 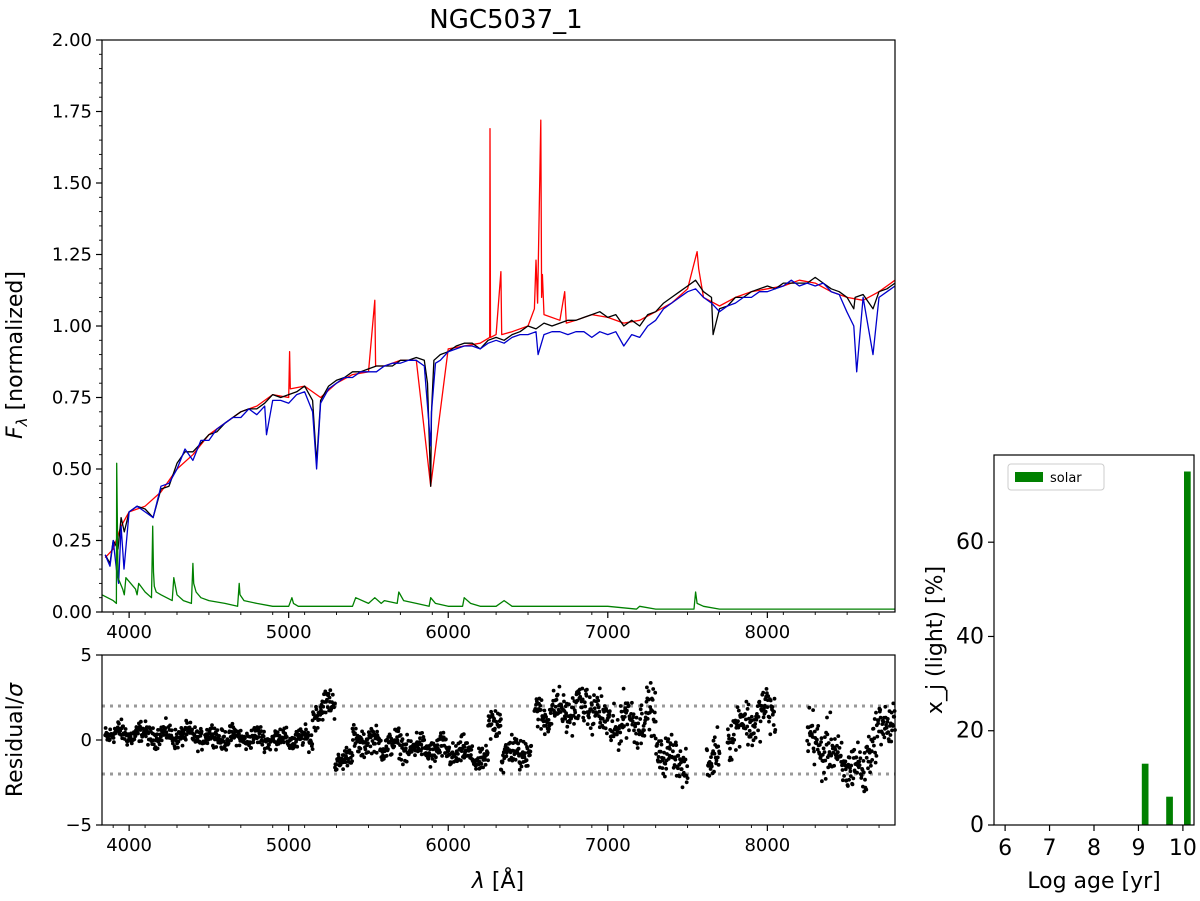 I want to click on legend-label-solar: solar, so click(x=1066, y=478).